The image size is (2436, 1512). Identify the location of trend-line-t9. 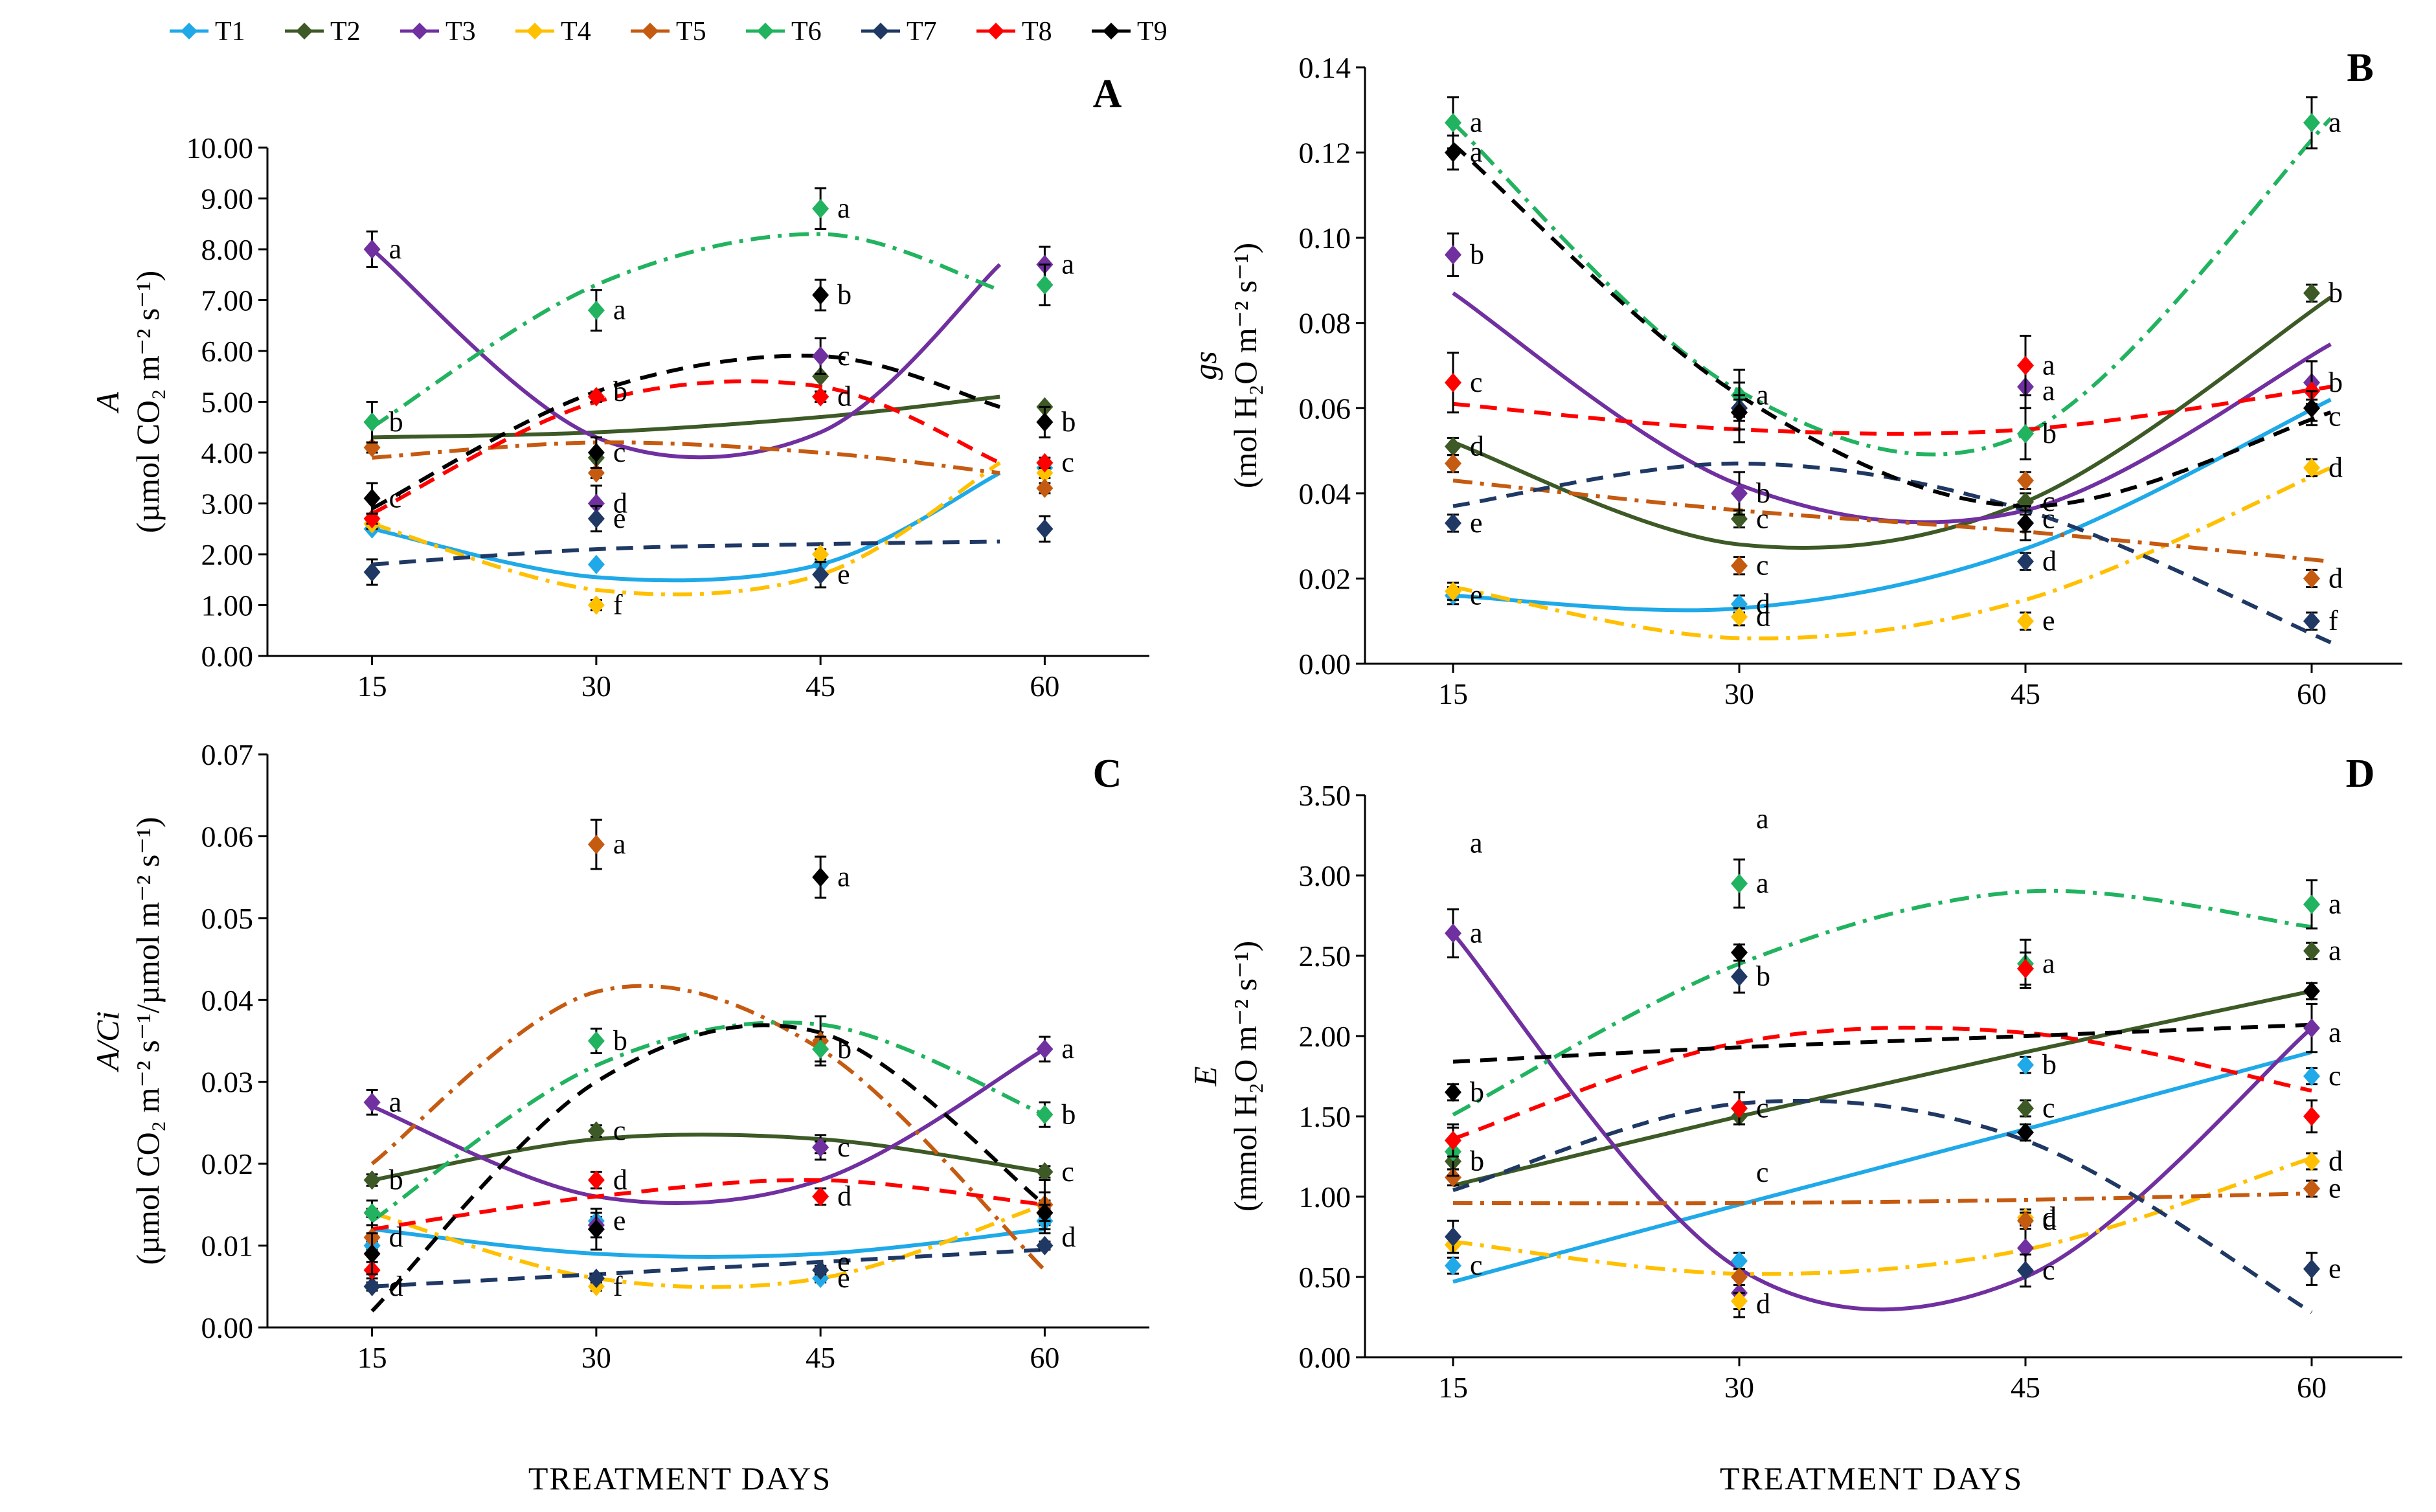
(685, 432).